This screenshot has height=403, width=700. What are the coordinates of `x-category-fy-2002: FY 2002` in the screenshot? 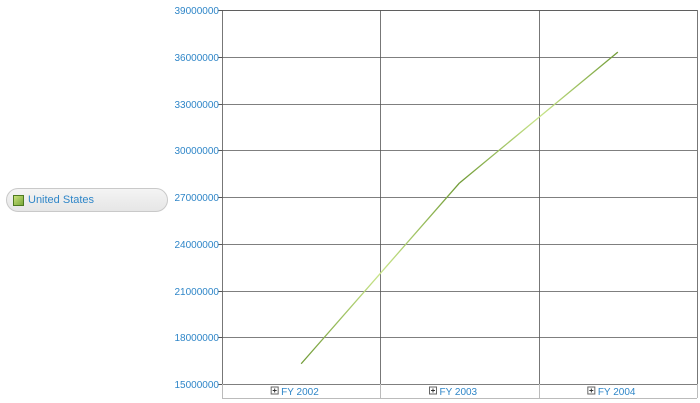 It's located at (295, 392).